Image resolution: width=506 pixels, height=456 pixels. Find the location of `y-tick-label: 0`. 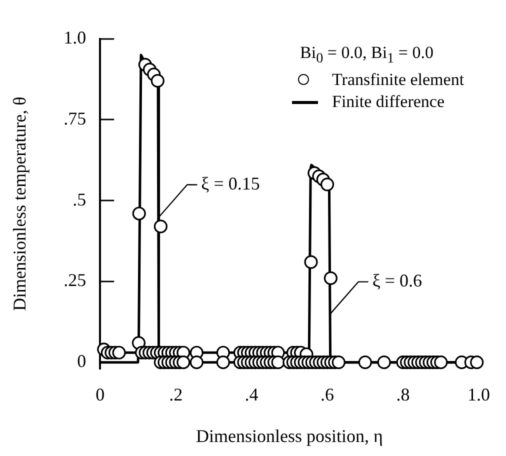

y-tick-label: 0 is located at coordinates (81, 361).